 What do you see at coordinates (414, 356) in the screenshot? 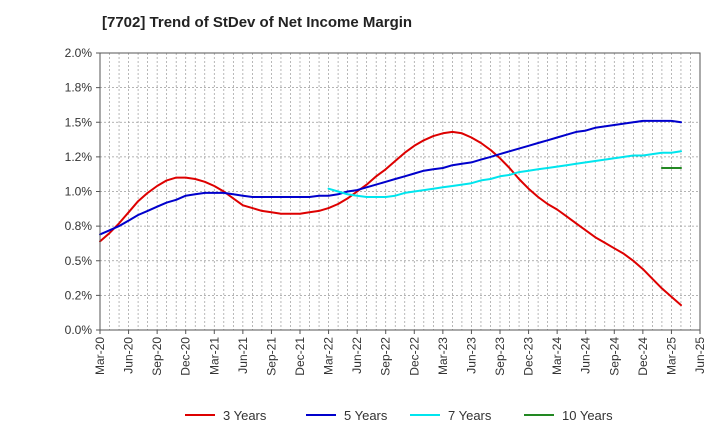
I see `x-tick-label: Dec-22` at bounding box center [414, 356].